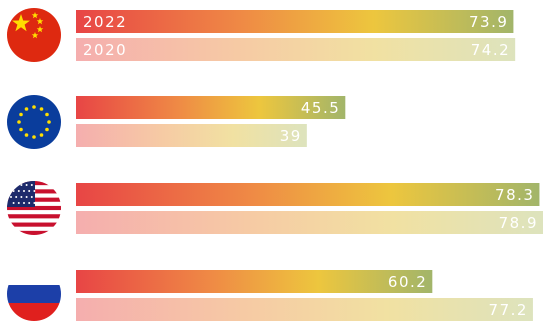  What do you see at coordinates (34, 35) in the screenshot?
I see `flag-china-icon` at bounding box center [34, 35].